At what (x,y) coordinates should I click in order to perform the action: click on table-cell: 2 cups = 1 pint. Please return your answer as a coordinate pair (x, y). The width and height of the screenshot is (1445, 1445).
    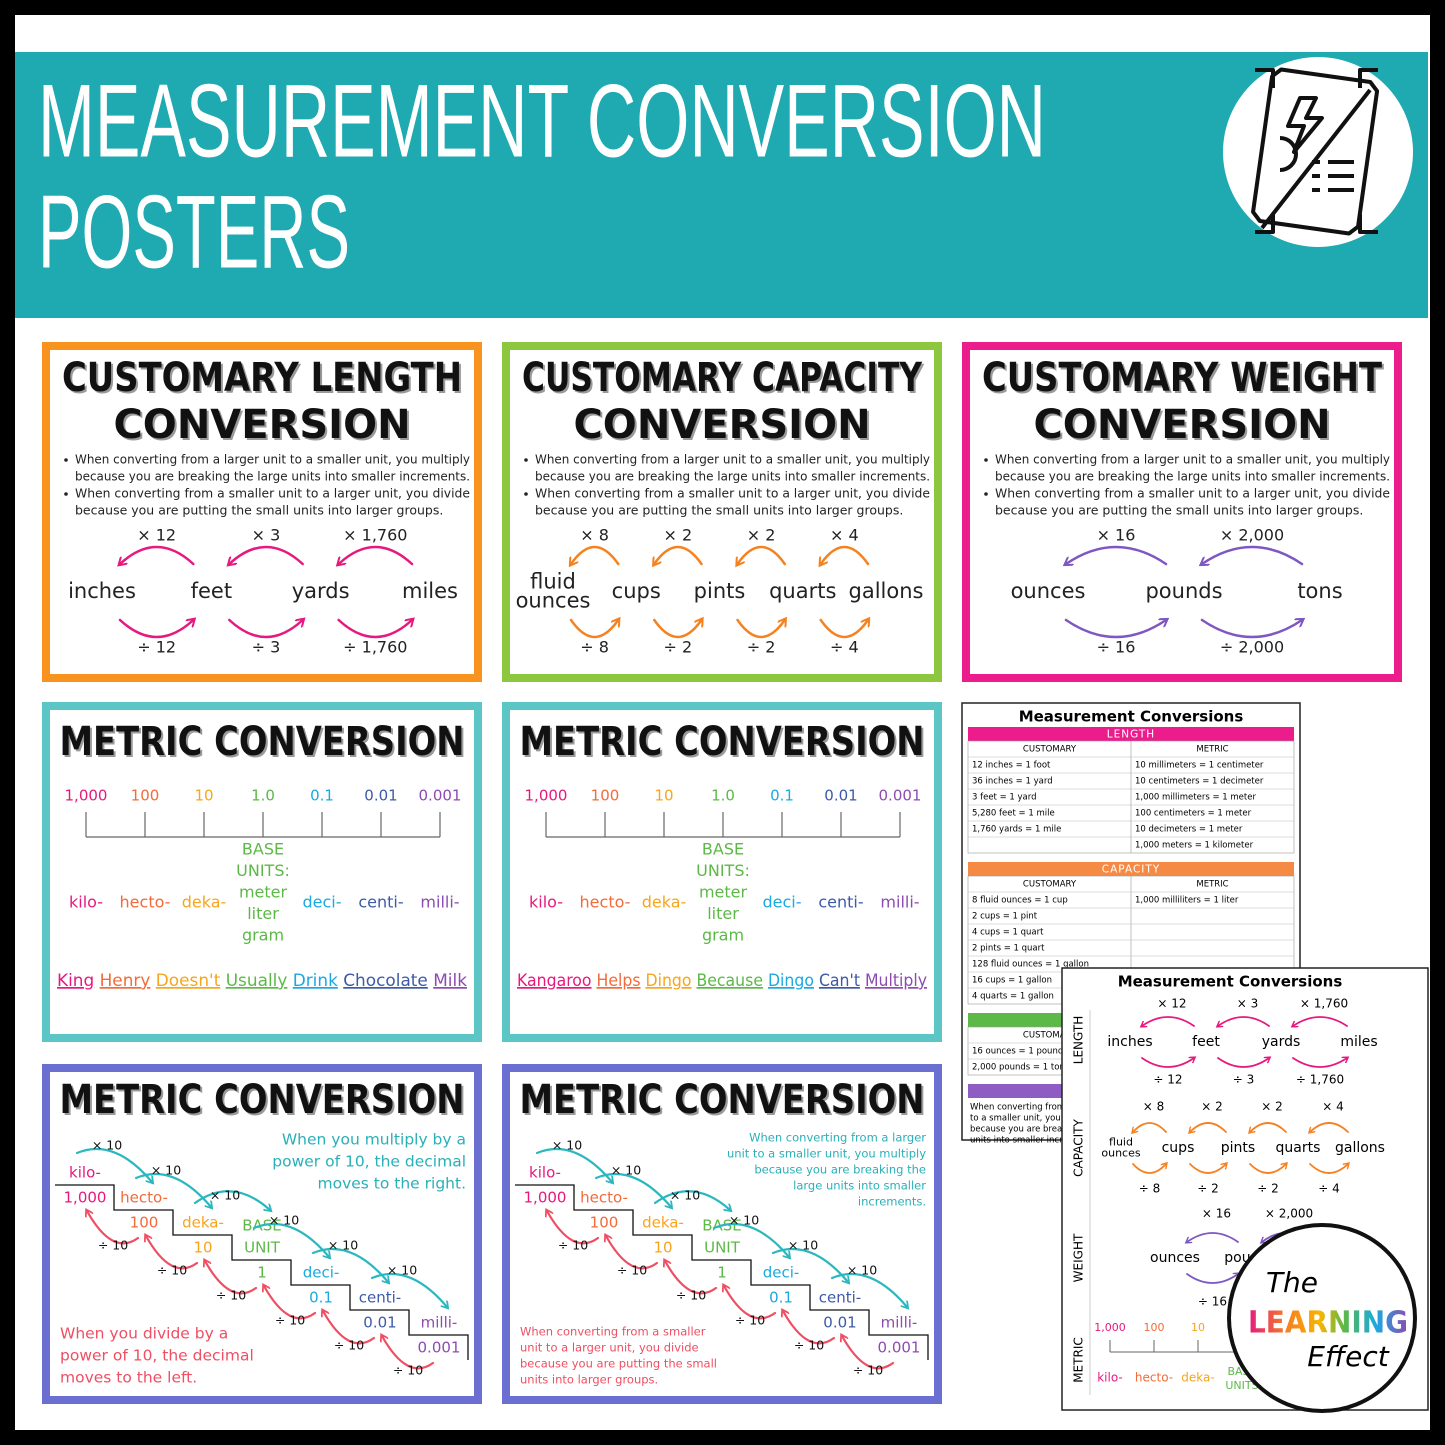
    Looking at the image, I should click on (1005, 917).